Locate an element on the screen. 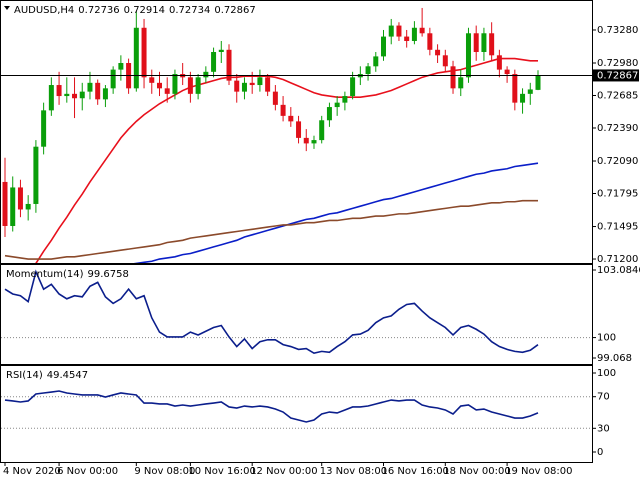 This screenshot has width=640, height=484. x-tick-label: 4 Nov 2020 is located at coordinates (32, 471).